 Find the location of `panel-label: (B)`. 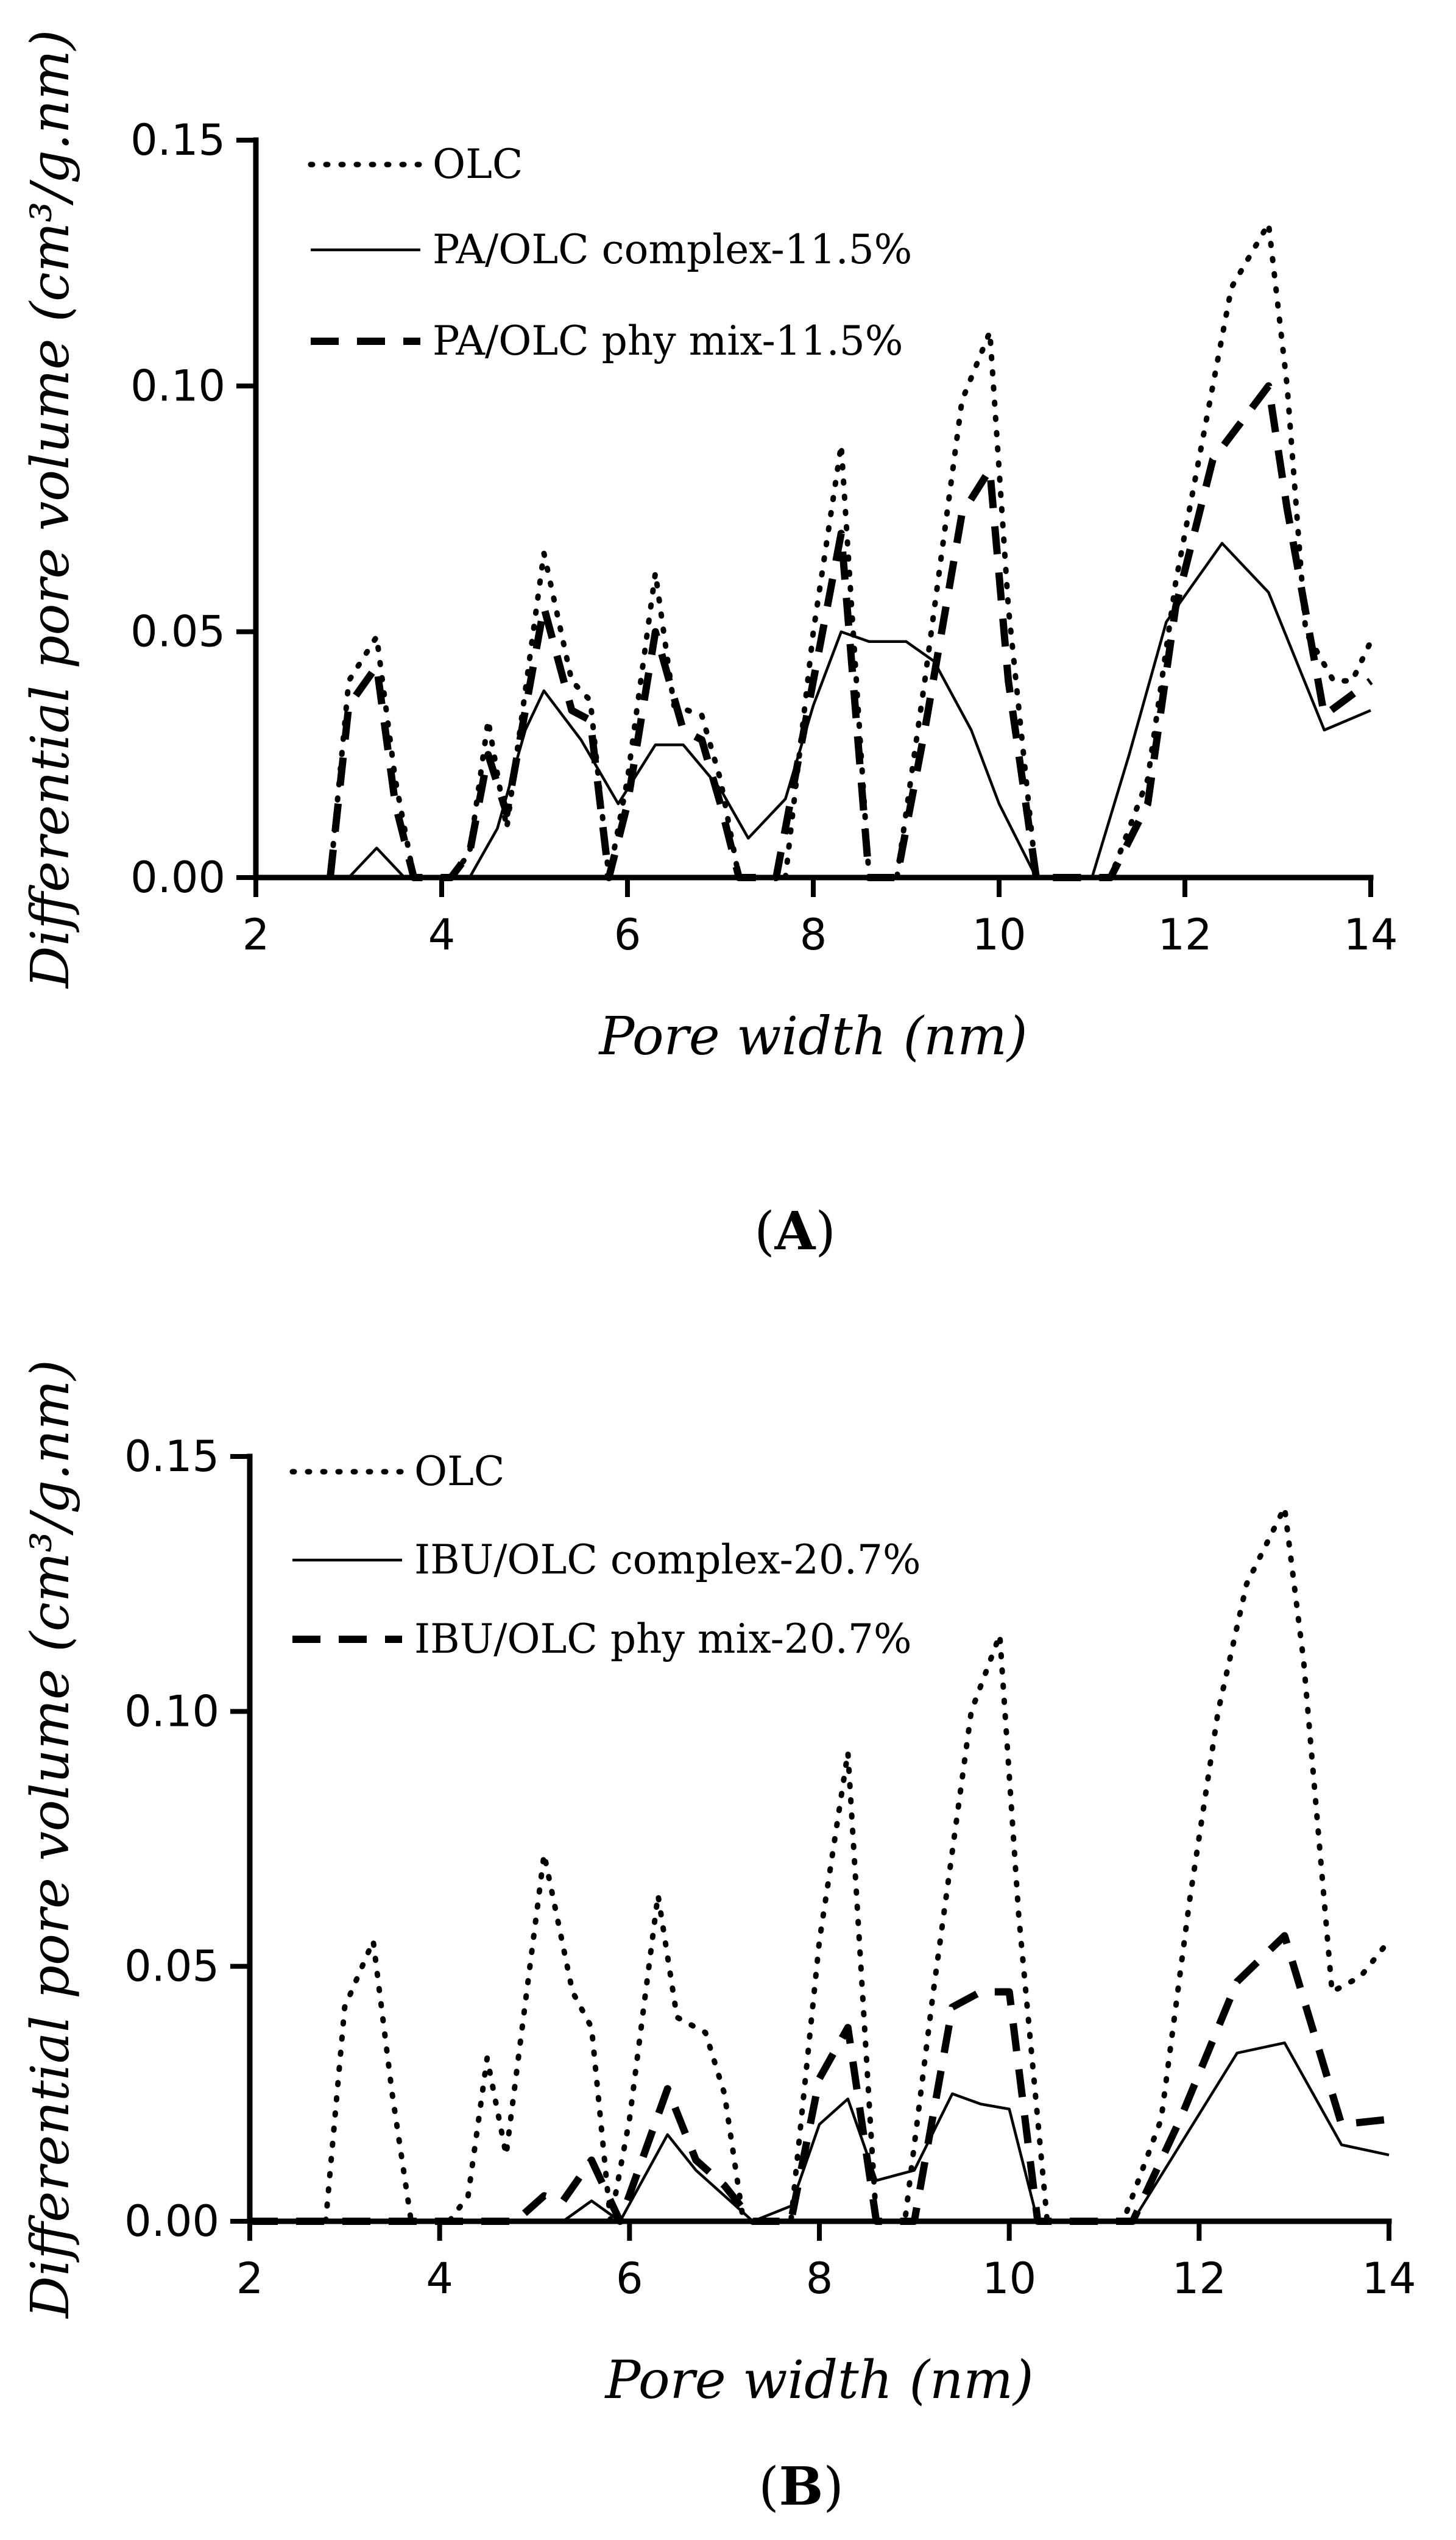

panel-label: (B) is located at coordinates (801, 2486).